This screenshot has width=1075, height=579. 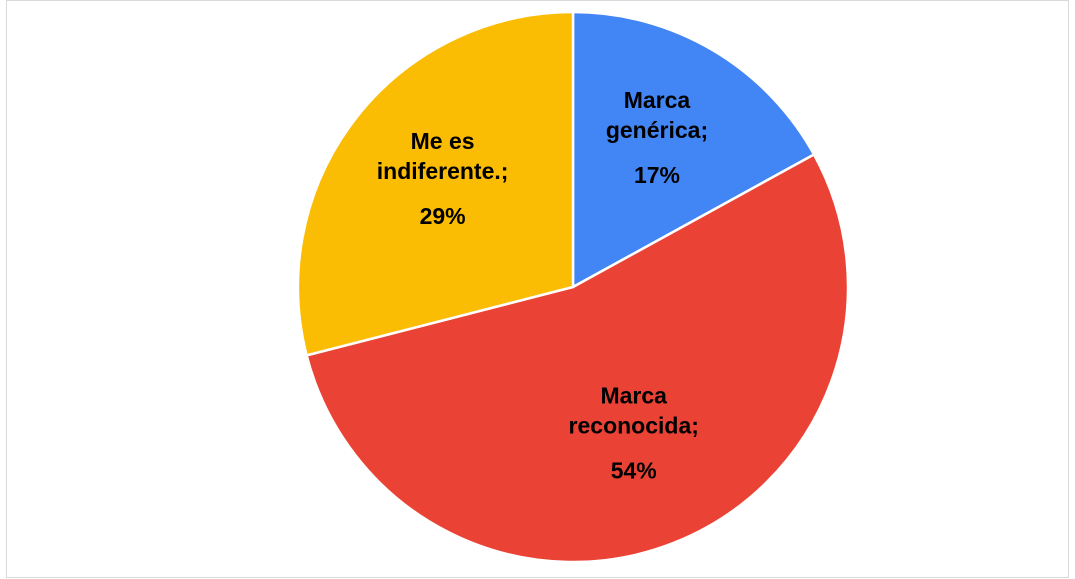 I want to click on slice-label: Marca genérica;, so click(x=657, y=115).